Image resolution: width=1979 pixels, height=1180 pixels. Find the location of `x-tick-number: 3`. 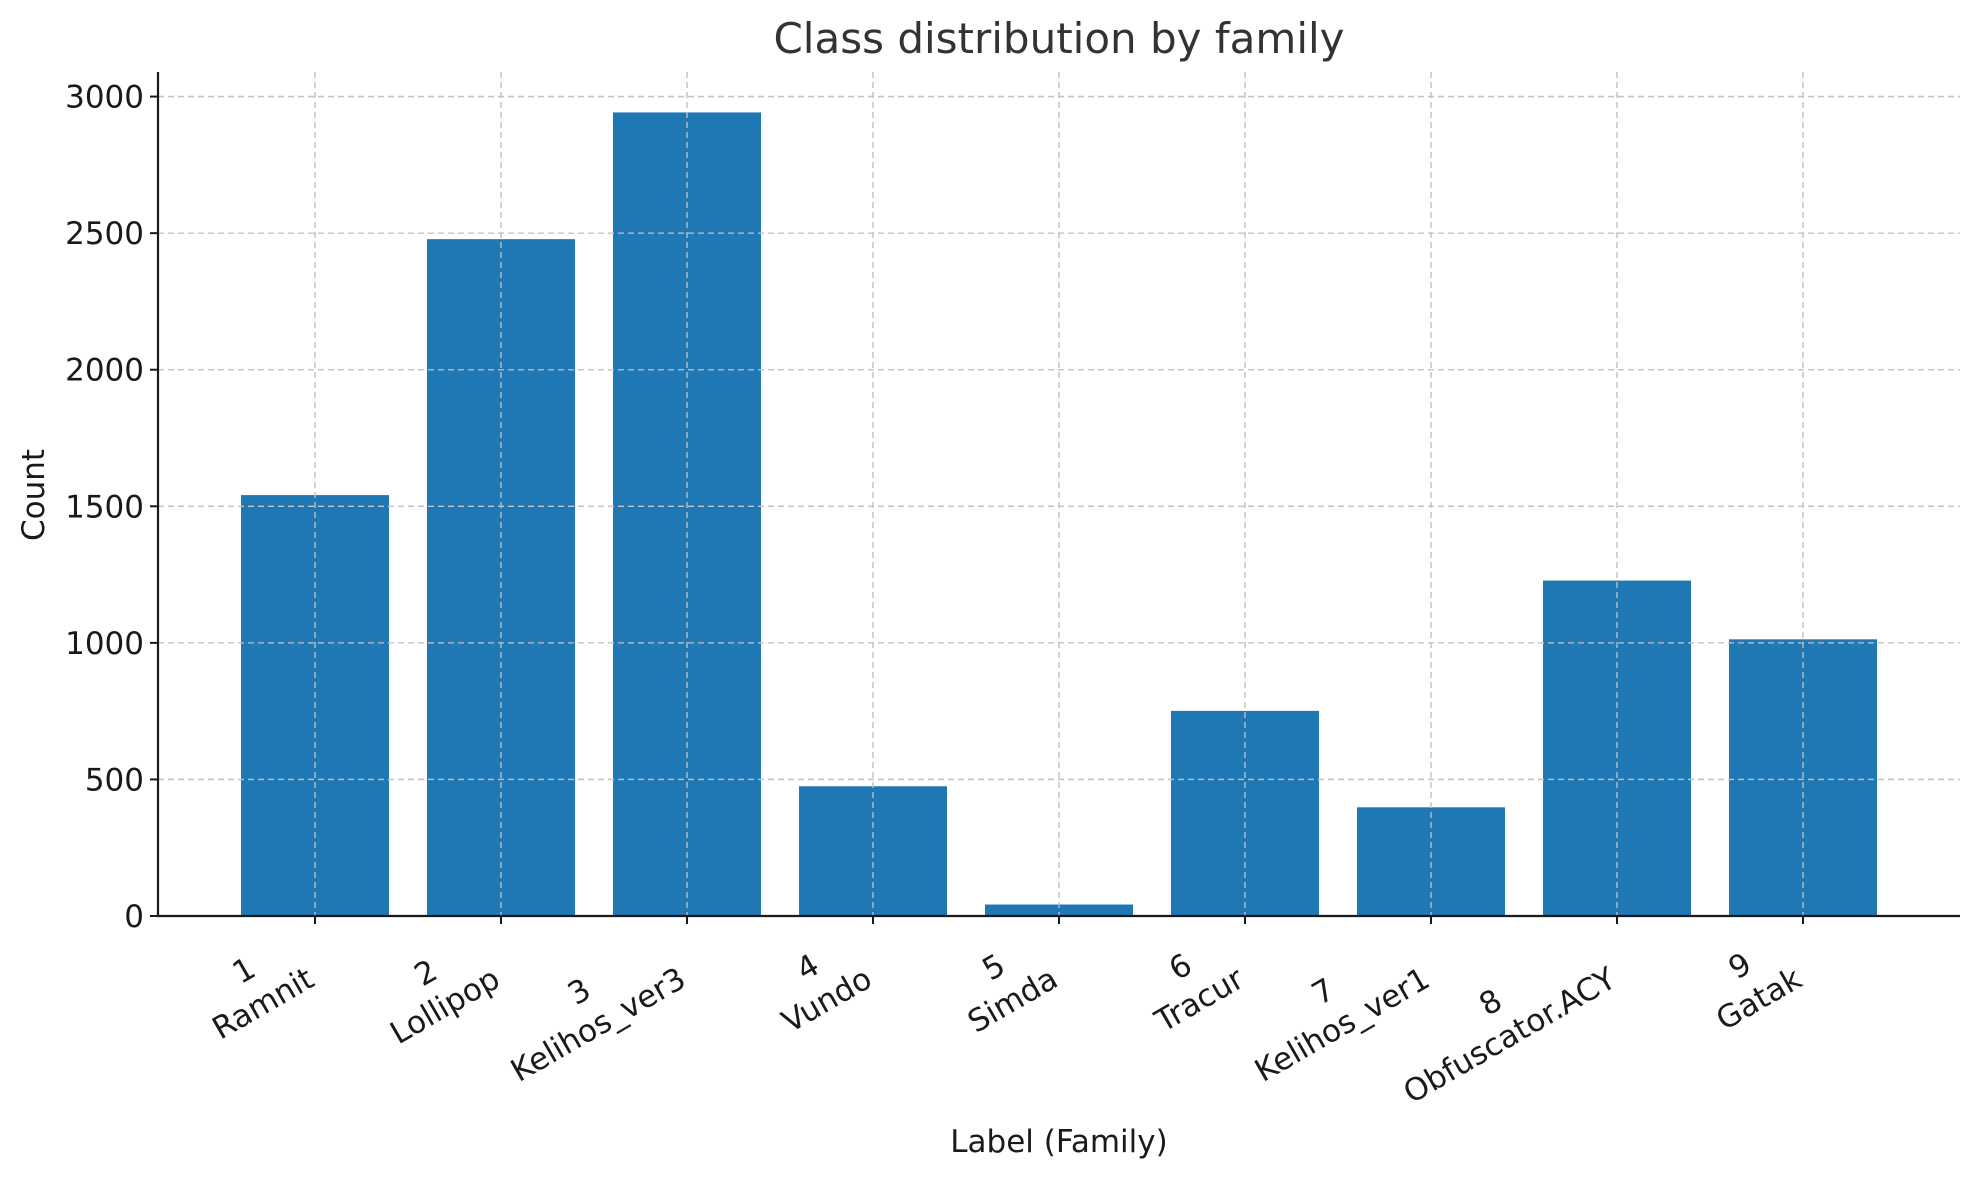

x-tick-number: 3 is located at coordinates (579, 992).